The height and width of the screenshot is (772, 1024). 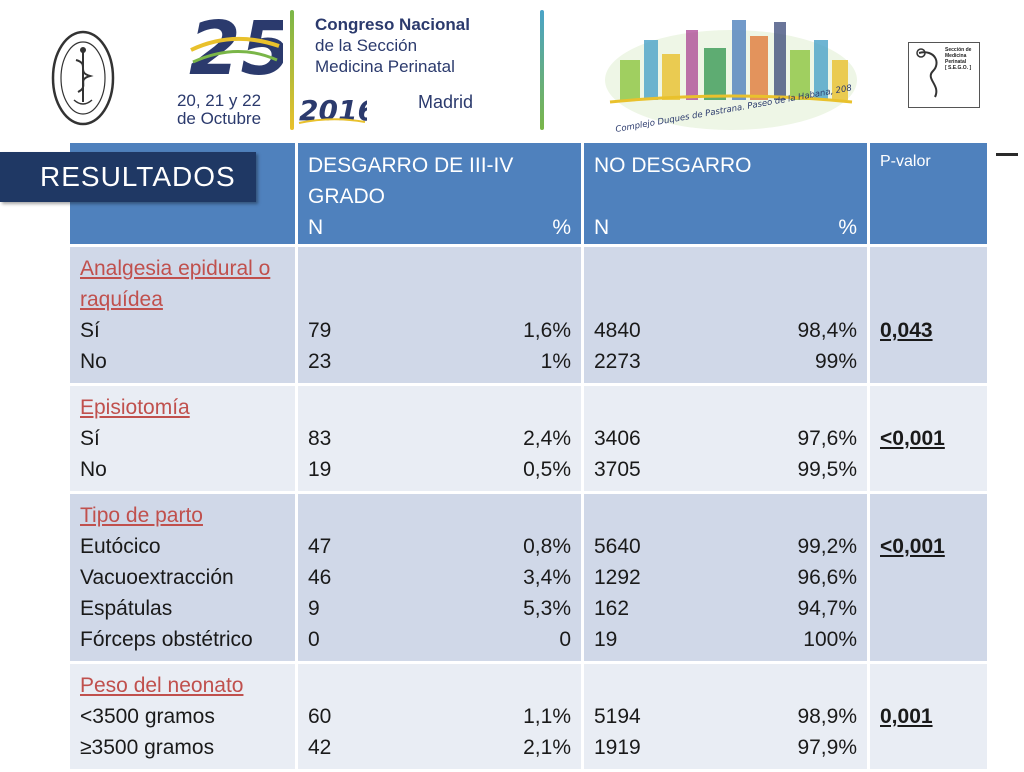 What do you see at coordinates (547, 608) in the screenshot?
I see `percent-value: 5,3%` at bounding box center [547, 608].